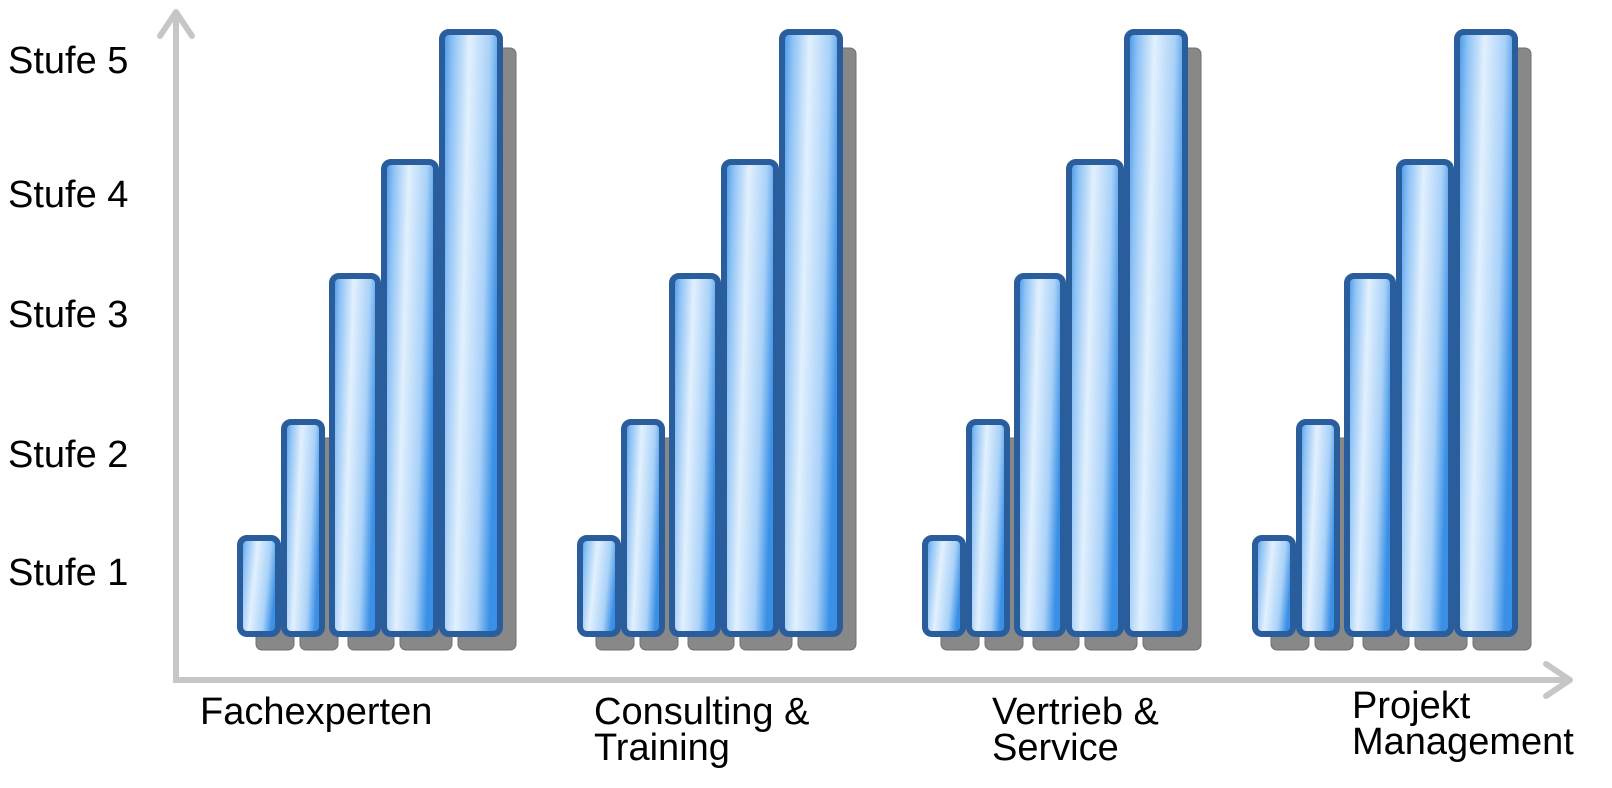  Describe the element at coordinates (1055, 748) in the screenshot. I see `x-tick-label: Service` at that location.